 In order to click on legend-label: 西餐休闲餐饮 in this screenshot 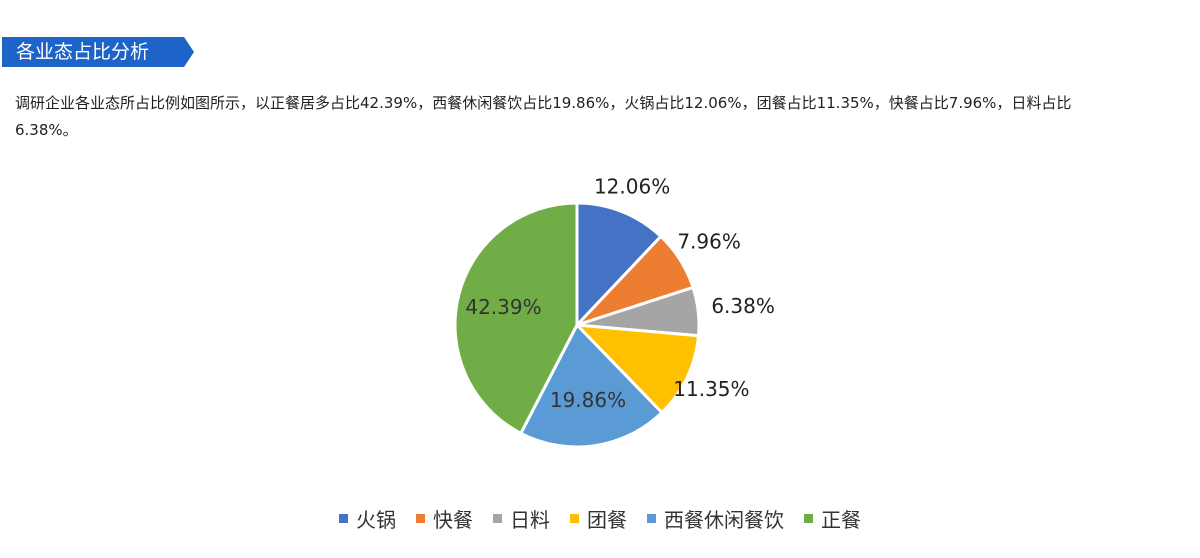, I will do `click(724, 519)`.